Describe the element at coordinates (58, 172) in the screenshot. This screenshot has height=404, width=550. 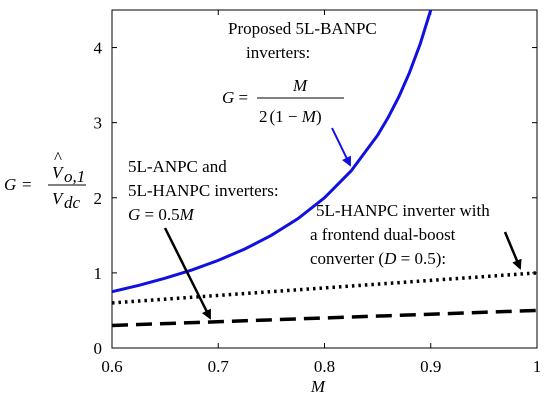
I see `y-label-num: V` at that location.